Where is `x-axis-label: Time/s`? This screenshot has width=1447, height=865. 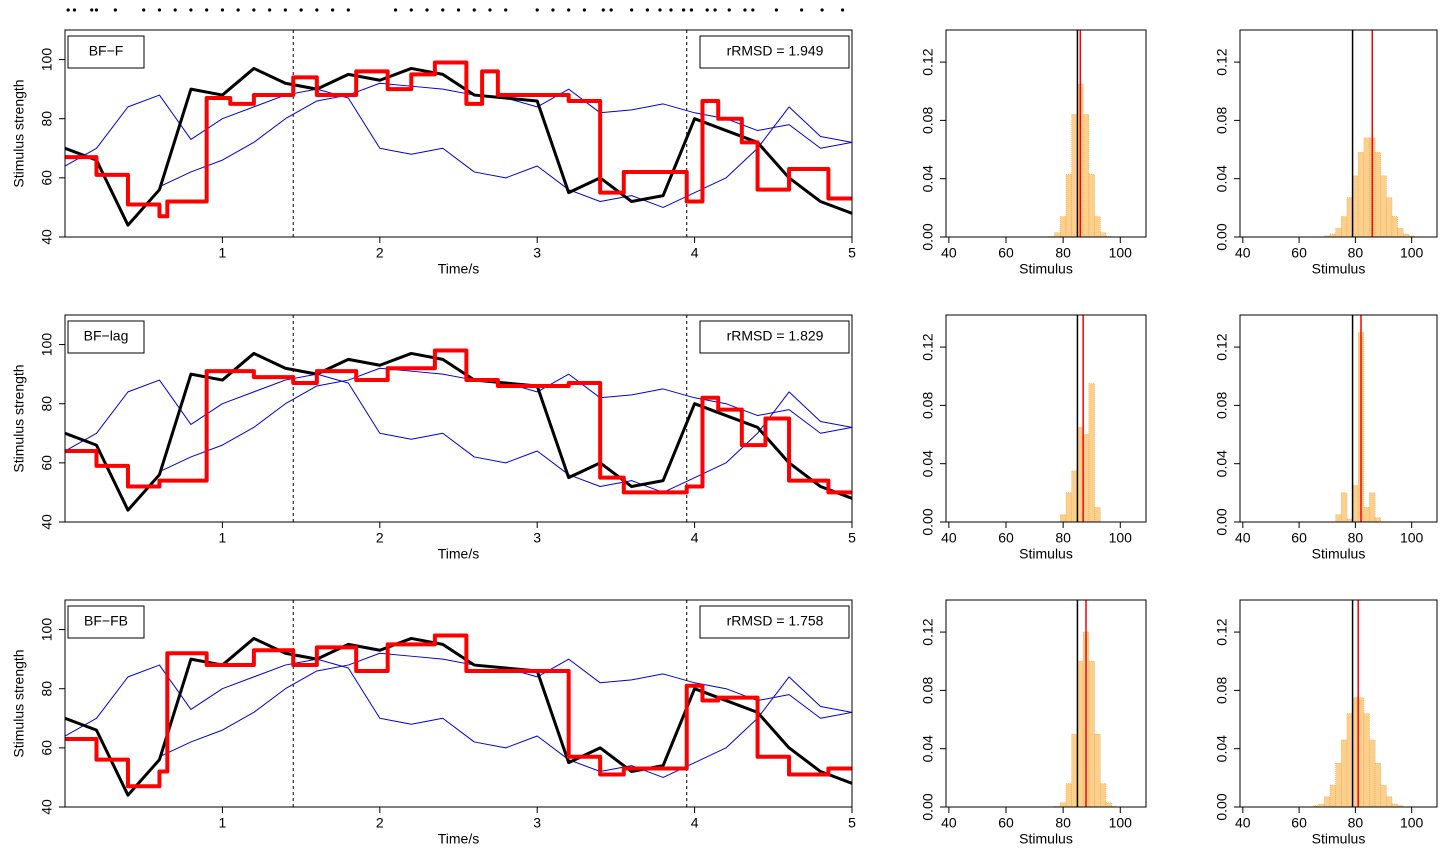 x-axis-label: Time/s is located at coordinates (458, 269).